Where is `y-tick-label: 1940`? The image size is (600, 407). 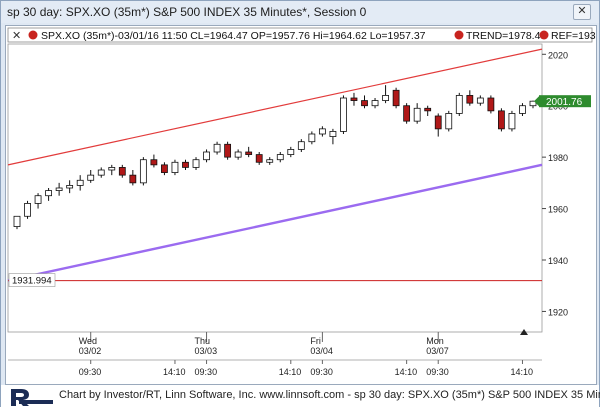
y-tick-label: 1940 is located at coordinates (558, 261).